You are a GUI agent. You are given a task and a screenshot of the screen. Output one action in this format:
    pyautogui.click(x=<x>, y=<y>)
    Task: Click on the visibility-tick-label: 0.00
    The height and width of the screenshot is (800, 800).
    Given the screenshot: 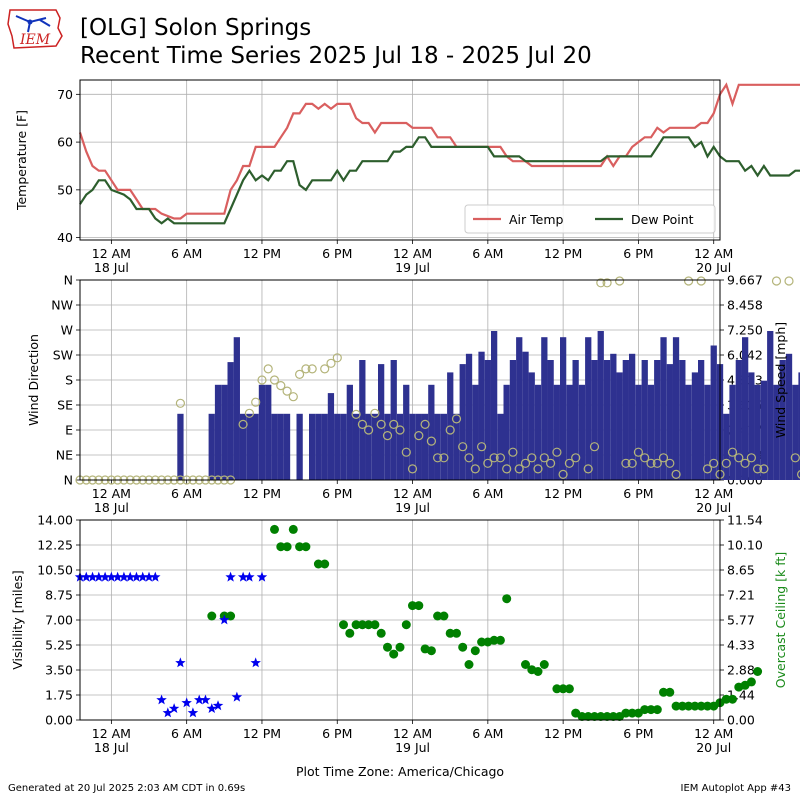 What is the action you would take?
    pyautogui.click(x=59, y=720)
    